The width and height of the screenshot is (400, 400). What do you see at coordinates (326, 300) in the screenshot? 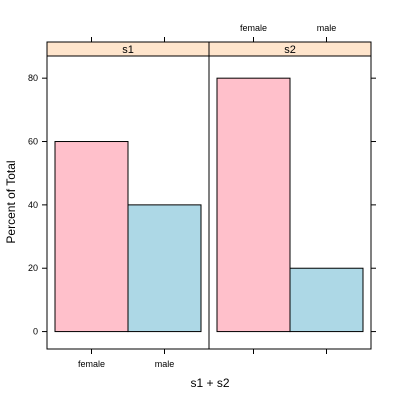
I see `bar-s2-male` at bounding box center [326, 300].